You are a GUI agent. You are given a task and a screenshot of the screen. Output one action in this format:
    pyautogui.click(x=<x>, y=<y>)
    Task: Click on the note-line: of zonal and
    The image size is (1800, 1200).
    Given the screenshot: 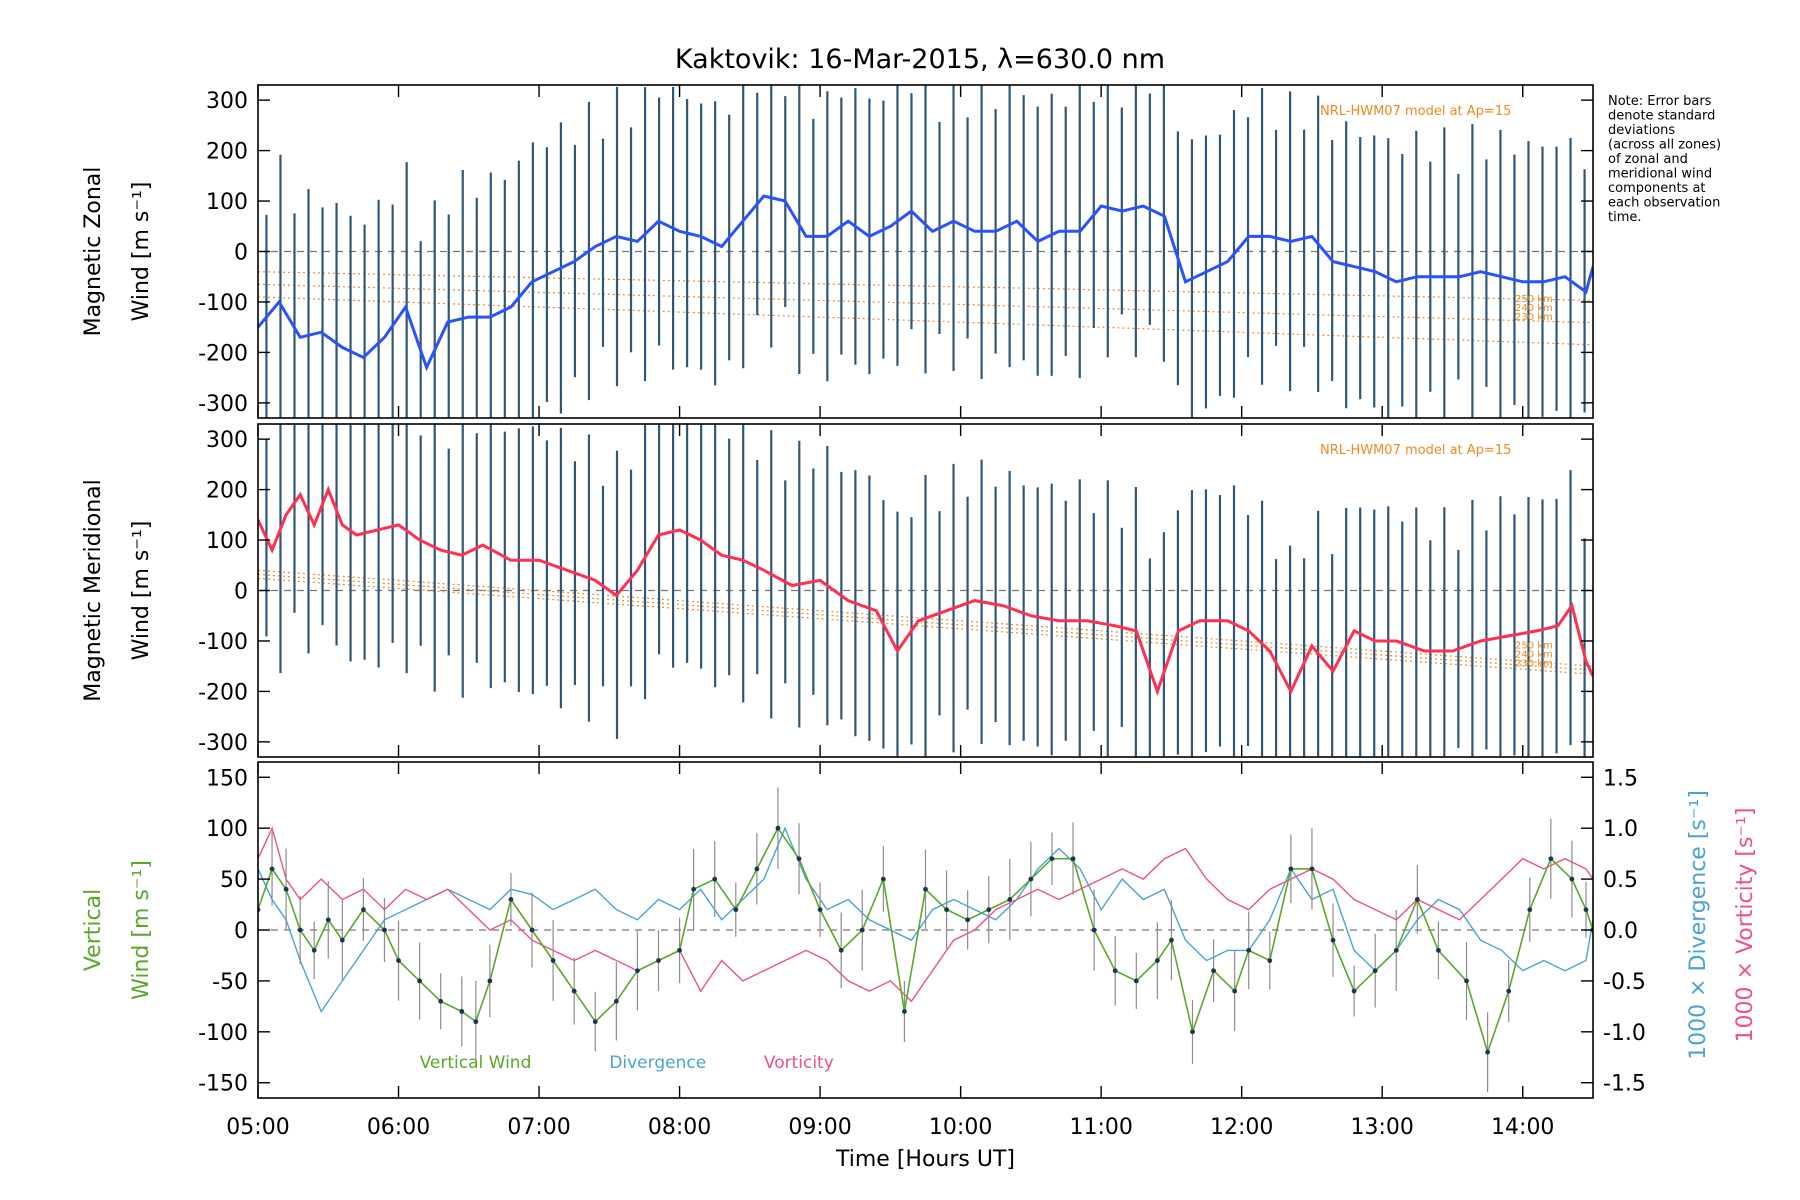 What is the action you would take?
    pyautogui.click(x=1648, y=159)
    